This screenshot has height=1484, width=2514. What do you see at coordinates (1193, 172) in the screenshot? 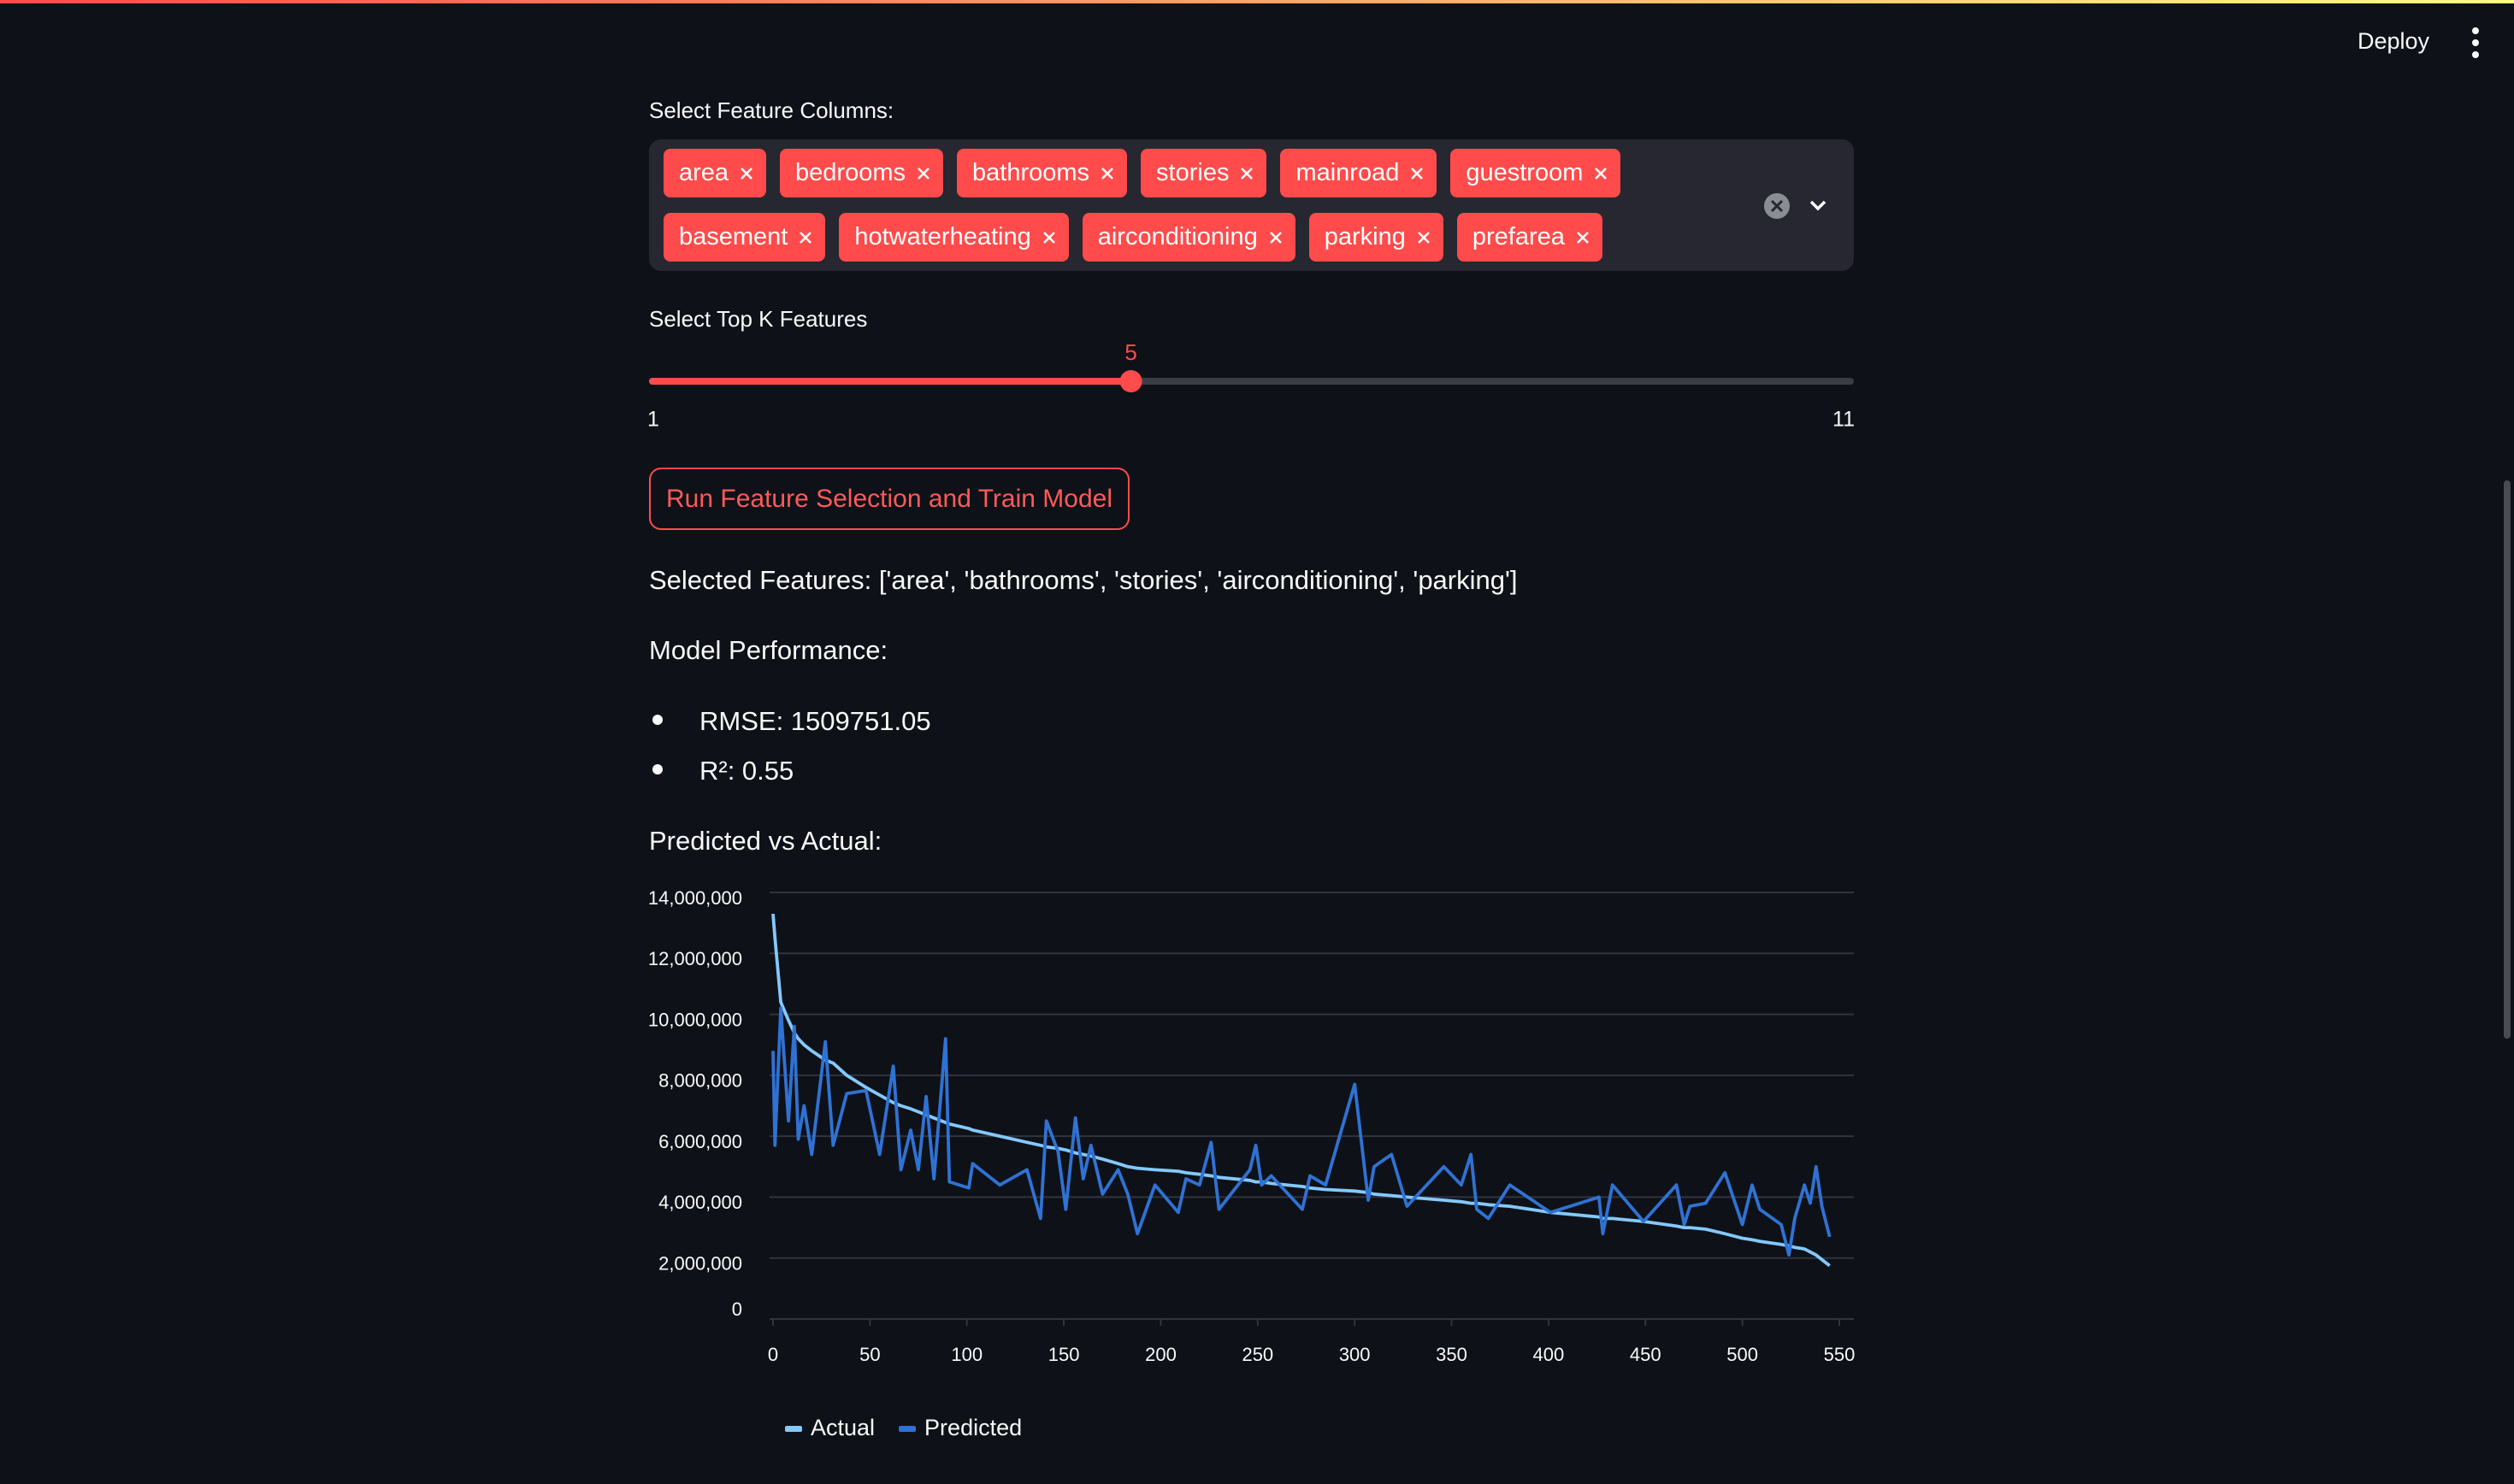
I see `tag-label: stories` at bounding box center [1193, 172].